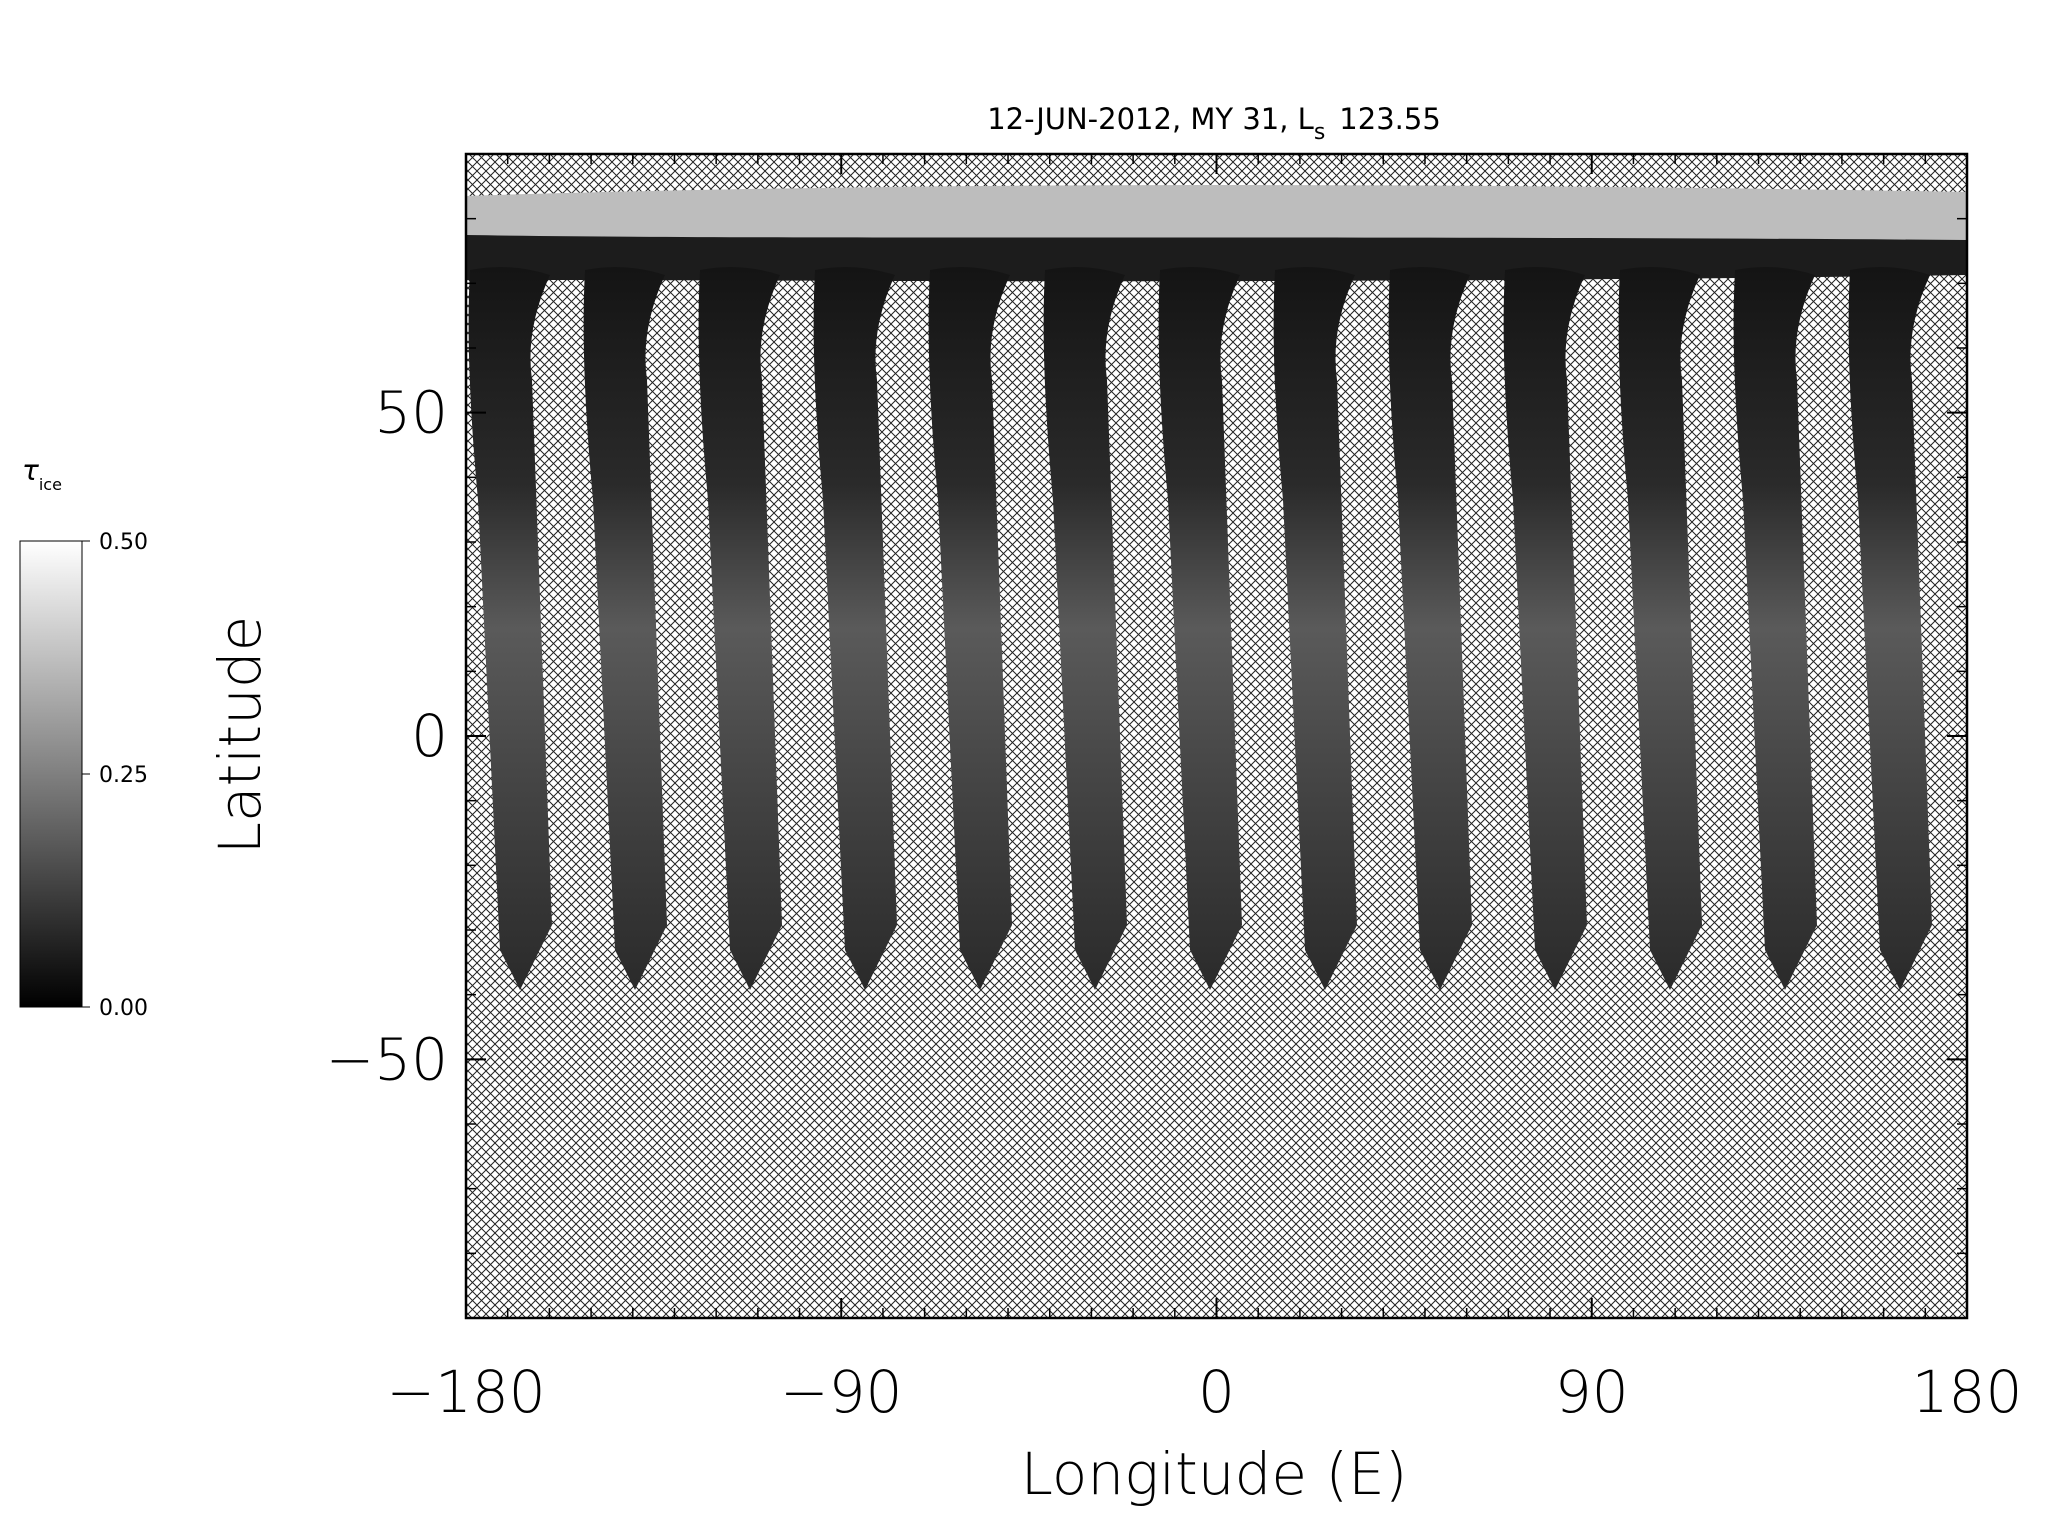 The image size is (2048, 1536). What do you see at coordinates (123, 1008) in the screenshot?
I see `colorbar-tick-label: 0.00` at bounding box center [123, 1008].